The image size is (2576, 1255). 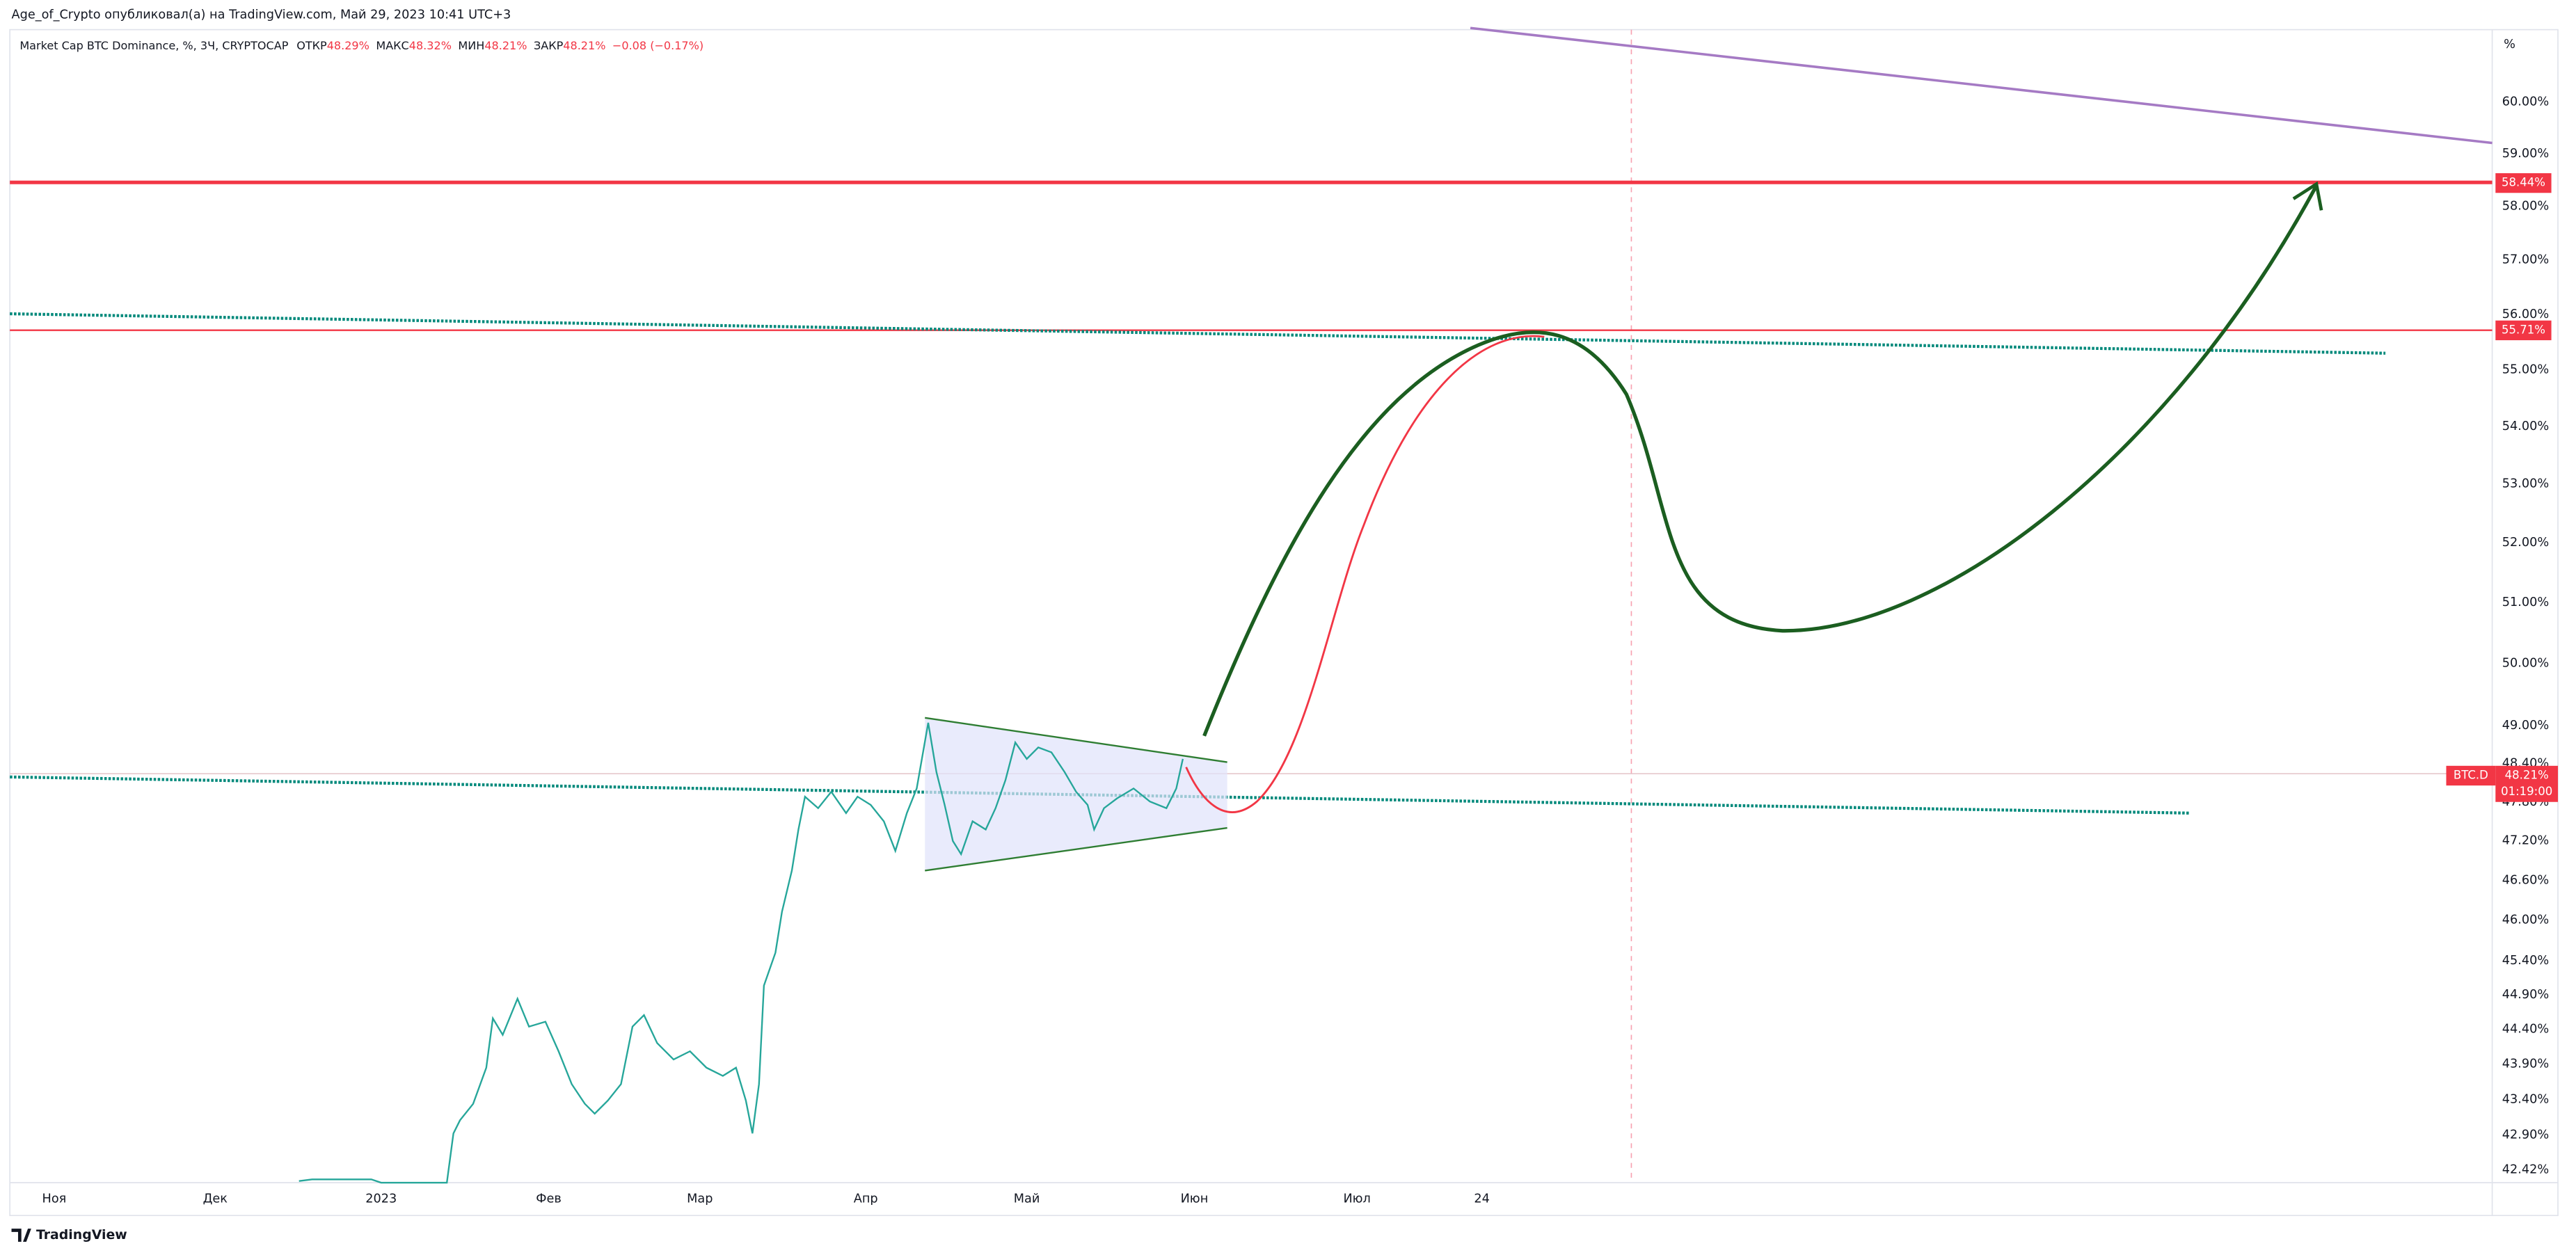 What do you see at coordinates (348, 45) in the screenshot?
I see `legend-open: 48.29%` at bounding box center [348, 45].